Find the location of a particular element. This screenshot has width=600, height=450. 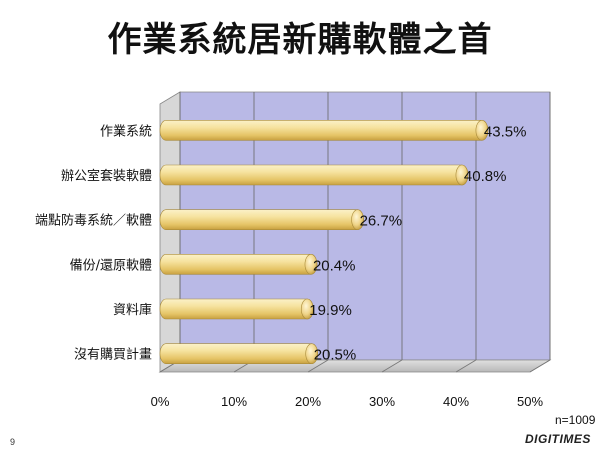

x-tick-label: 40% is located at coordinates (456, 401).